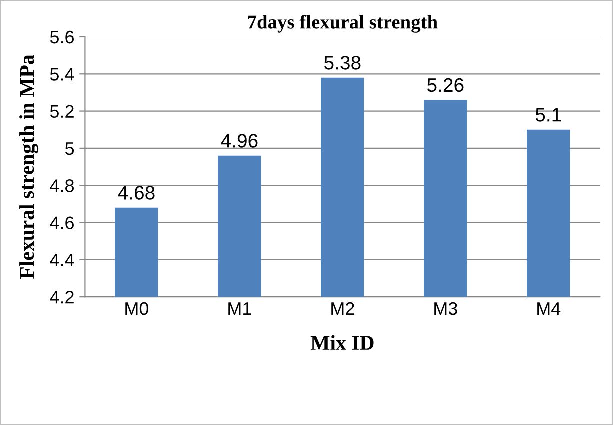 Image resolution: width=613 pixels, height=425 pixels. What do you see at coordinates (446, 309) in the screenshot?
I see `x-tick-label: M3` at bounding box center [446, 309].